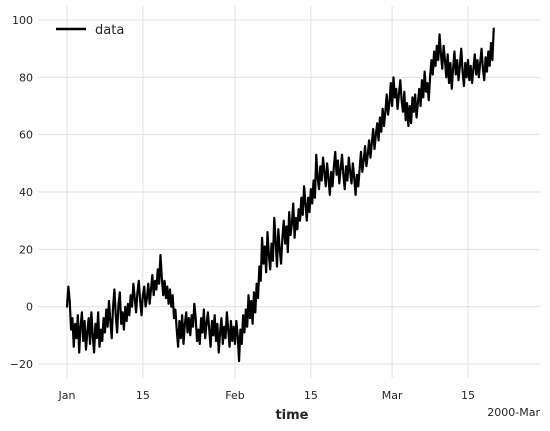 Image resolution: width=550 pixels, height=431 pixels. I want to click on x-axis-offset-label: 2000-Mar, so click(513, 412).